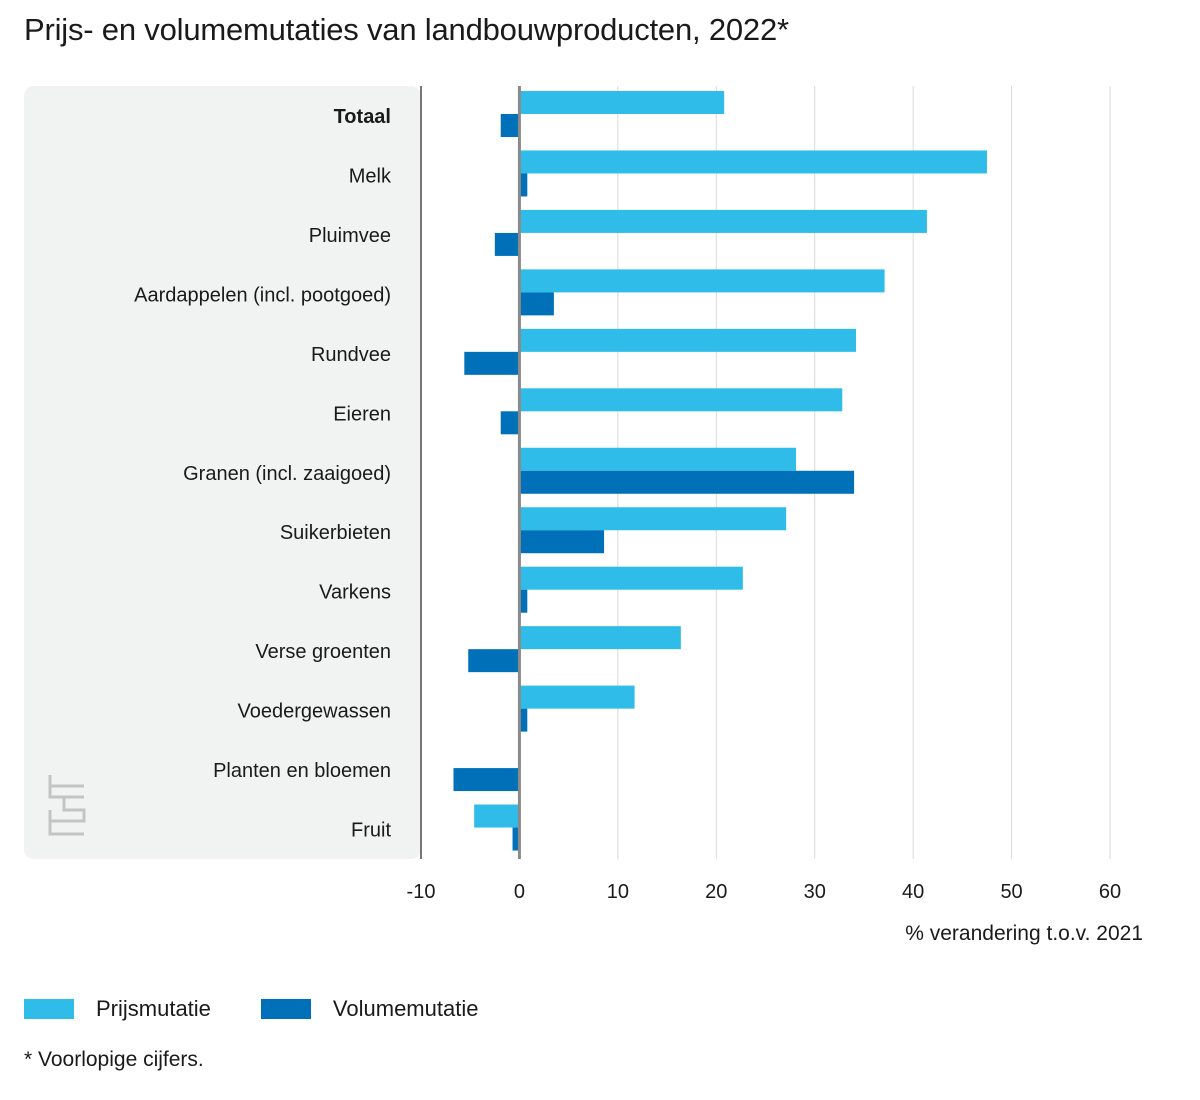 Image resolution: width=1200 pixels, height=1100 pixels. Describe the element at coordinates (350, 236) in the screenshot. I see `category-label: Pluimvee` at that location.